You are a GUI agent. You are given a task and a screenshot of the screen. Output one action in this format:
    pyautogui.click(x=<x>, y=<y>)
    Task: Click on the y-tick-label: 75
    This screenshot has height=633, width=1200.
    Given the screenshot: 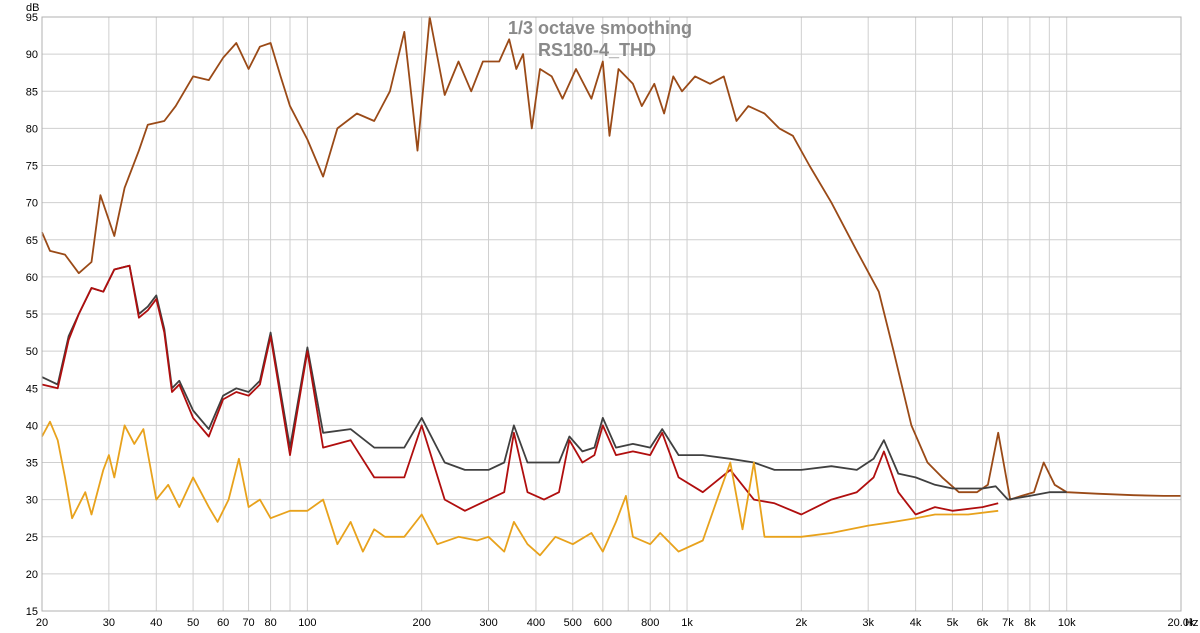 What is the action you would take?
    pyautogui.click(x=32, y=167)
    